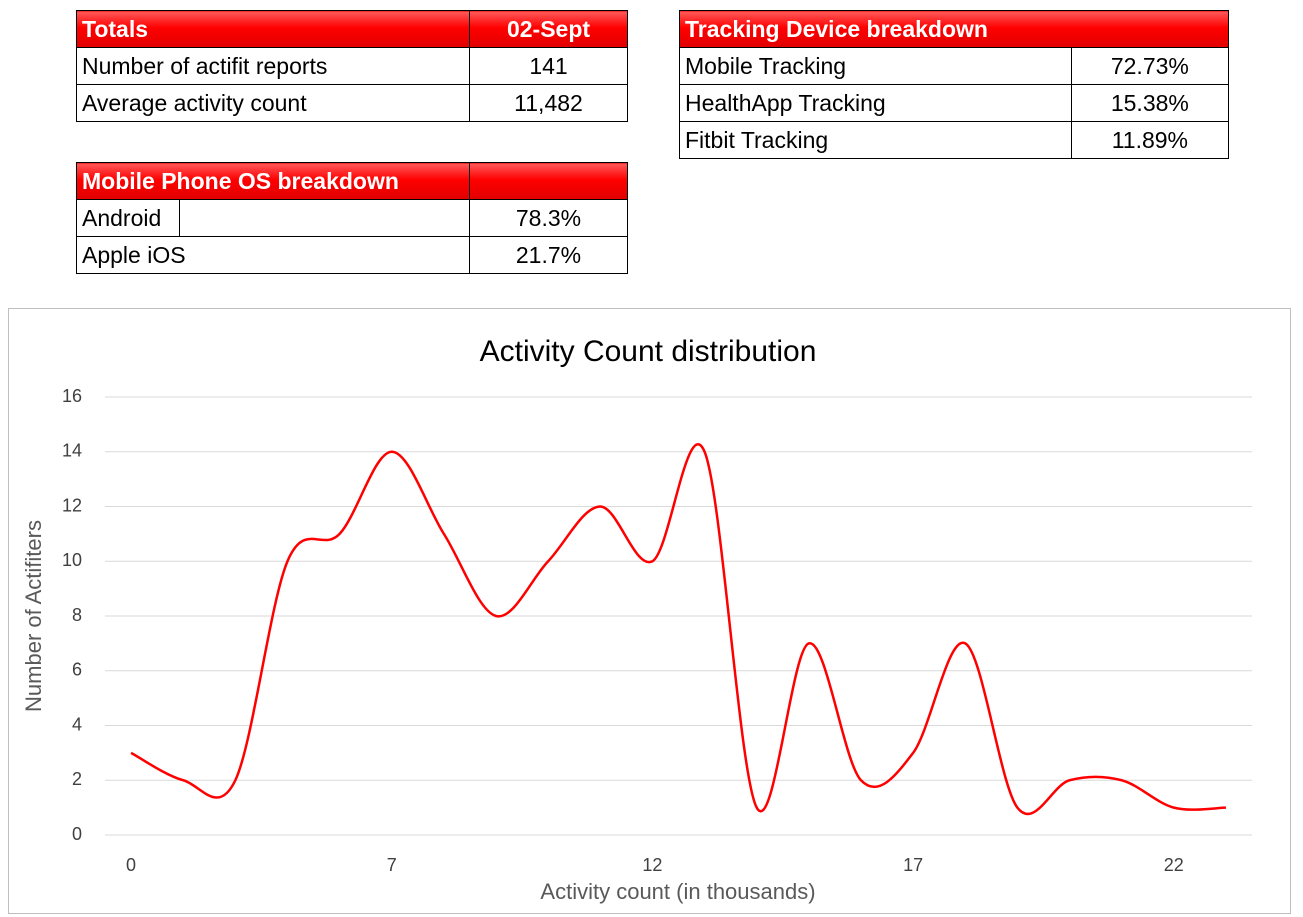  What do you see at coordinates (548, 29) in the screenshot?
I see `header-cell: 02-Sept` at bounding box center [548, 29].